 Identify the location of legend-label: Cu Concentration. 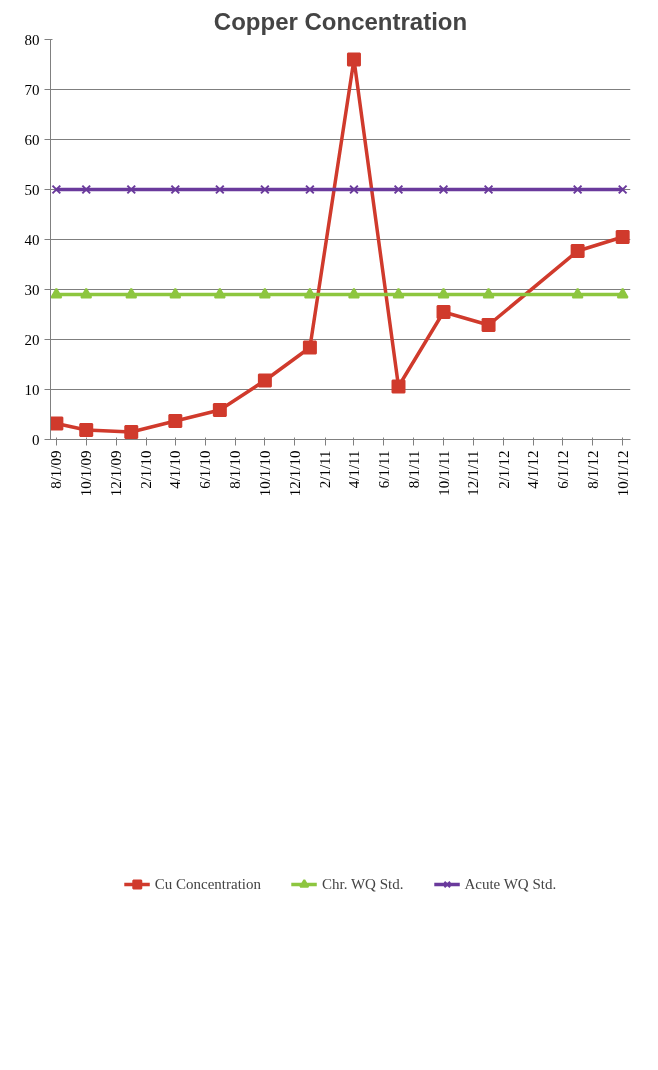
(208, 884).